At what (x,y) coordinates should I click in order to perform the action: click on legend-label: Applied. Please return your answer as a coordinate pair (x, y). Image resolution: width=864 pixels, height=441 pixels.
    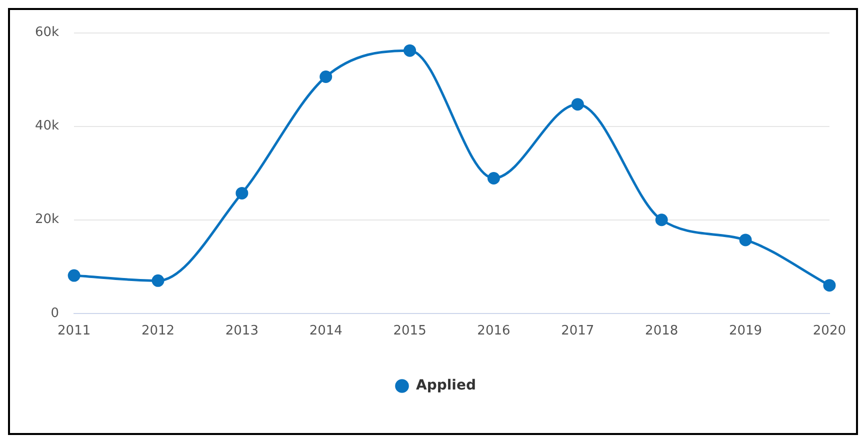
    Looking at the image, I should click on (446, 386).